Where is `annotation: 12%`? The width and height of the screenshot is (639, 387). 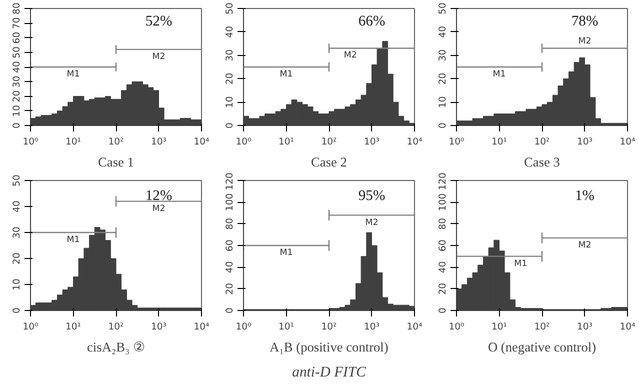
annotation: 12% is located at coordinates (158, 196).